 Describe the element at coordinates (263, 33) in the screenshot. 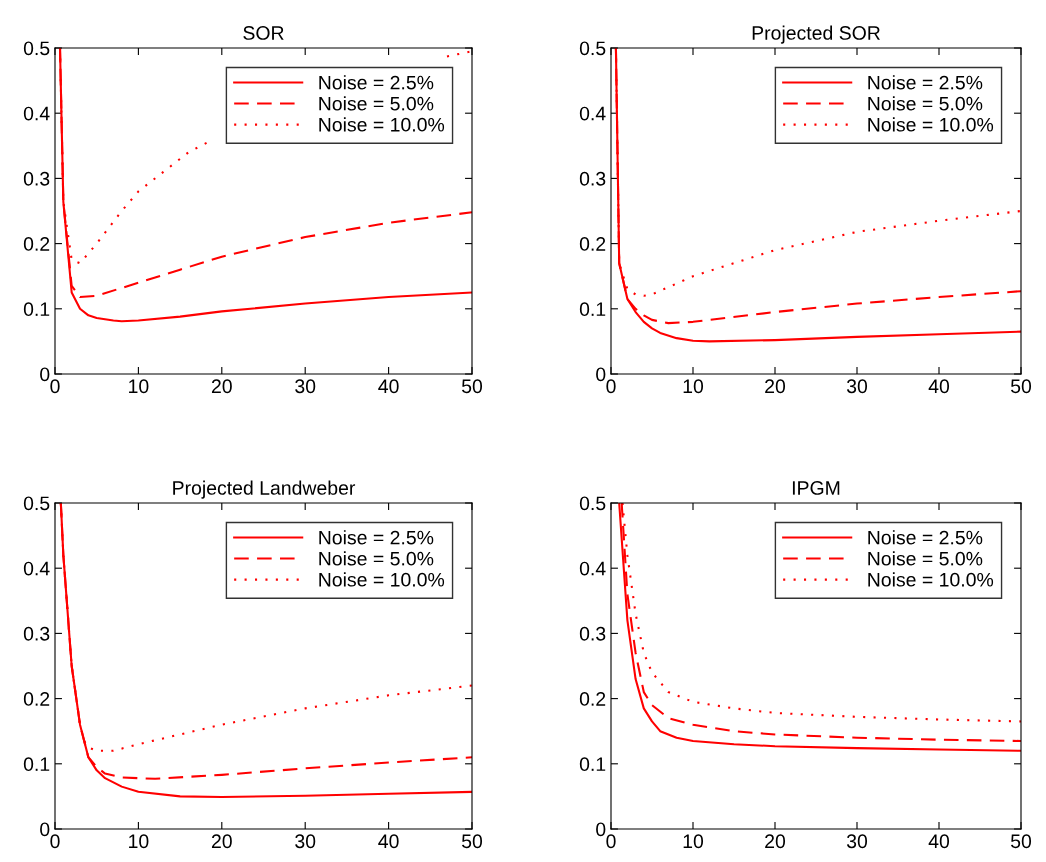

I see `chart-title: SOR` at that location.